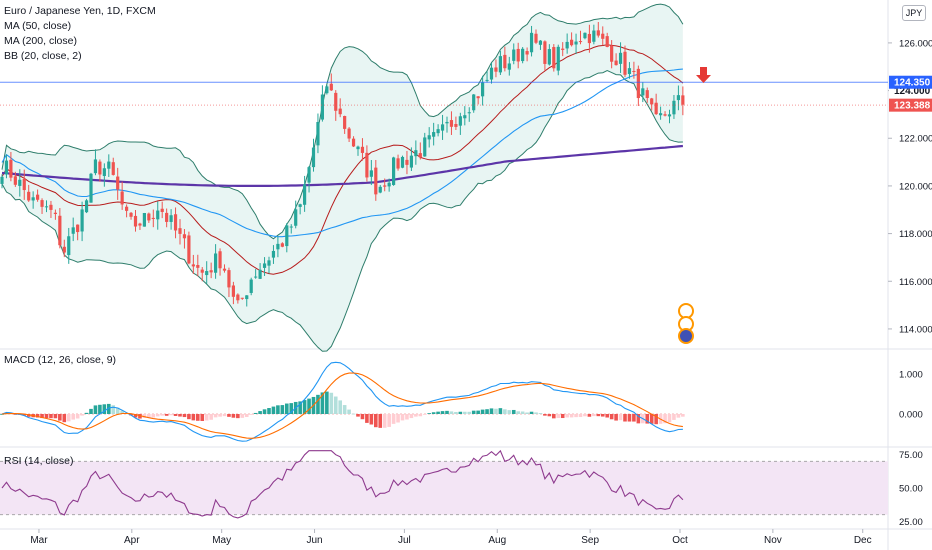 This screenshot has height=550, width=932. I want to click on macd-title: MACD (12, 26, close, 9), so click(60, 360).